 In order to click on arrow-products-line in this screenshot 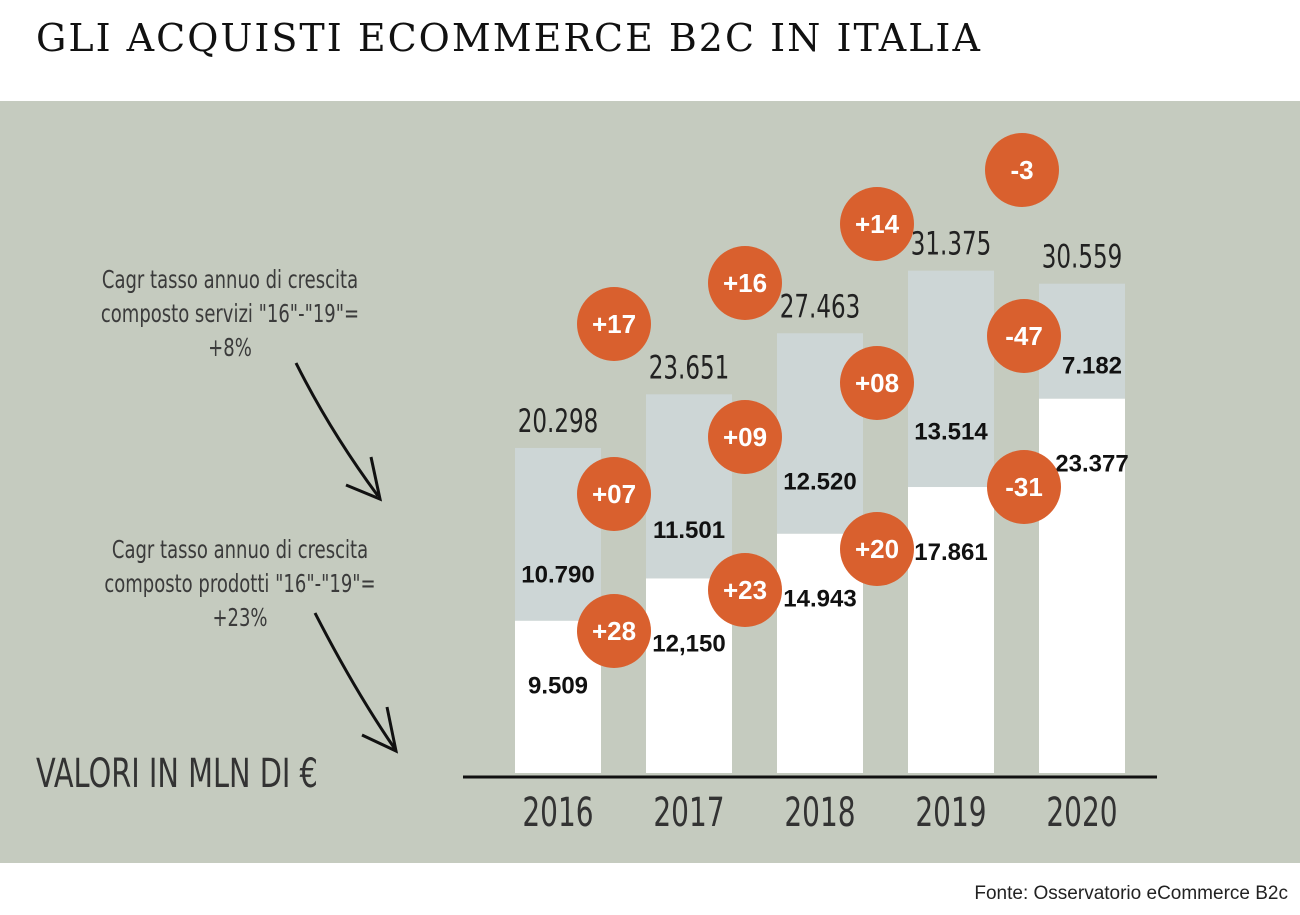, I will do `click(355, 681)`.